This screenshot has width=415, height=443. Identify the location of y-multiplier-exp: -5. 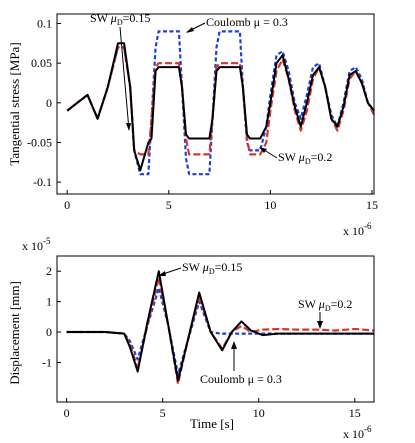
(47, 241).